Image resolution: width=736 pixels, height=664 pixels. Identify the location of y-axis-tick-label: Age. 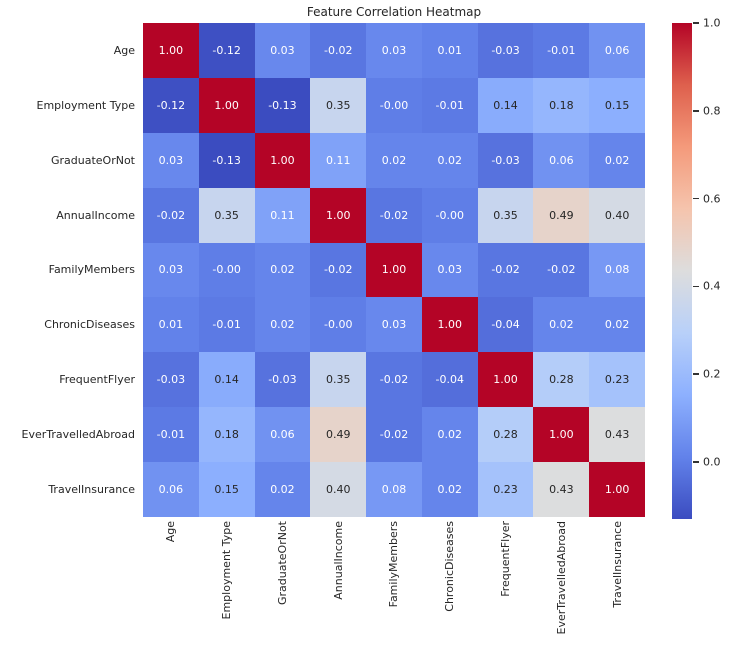
(124, 50).